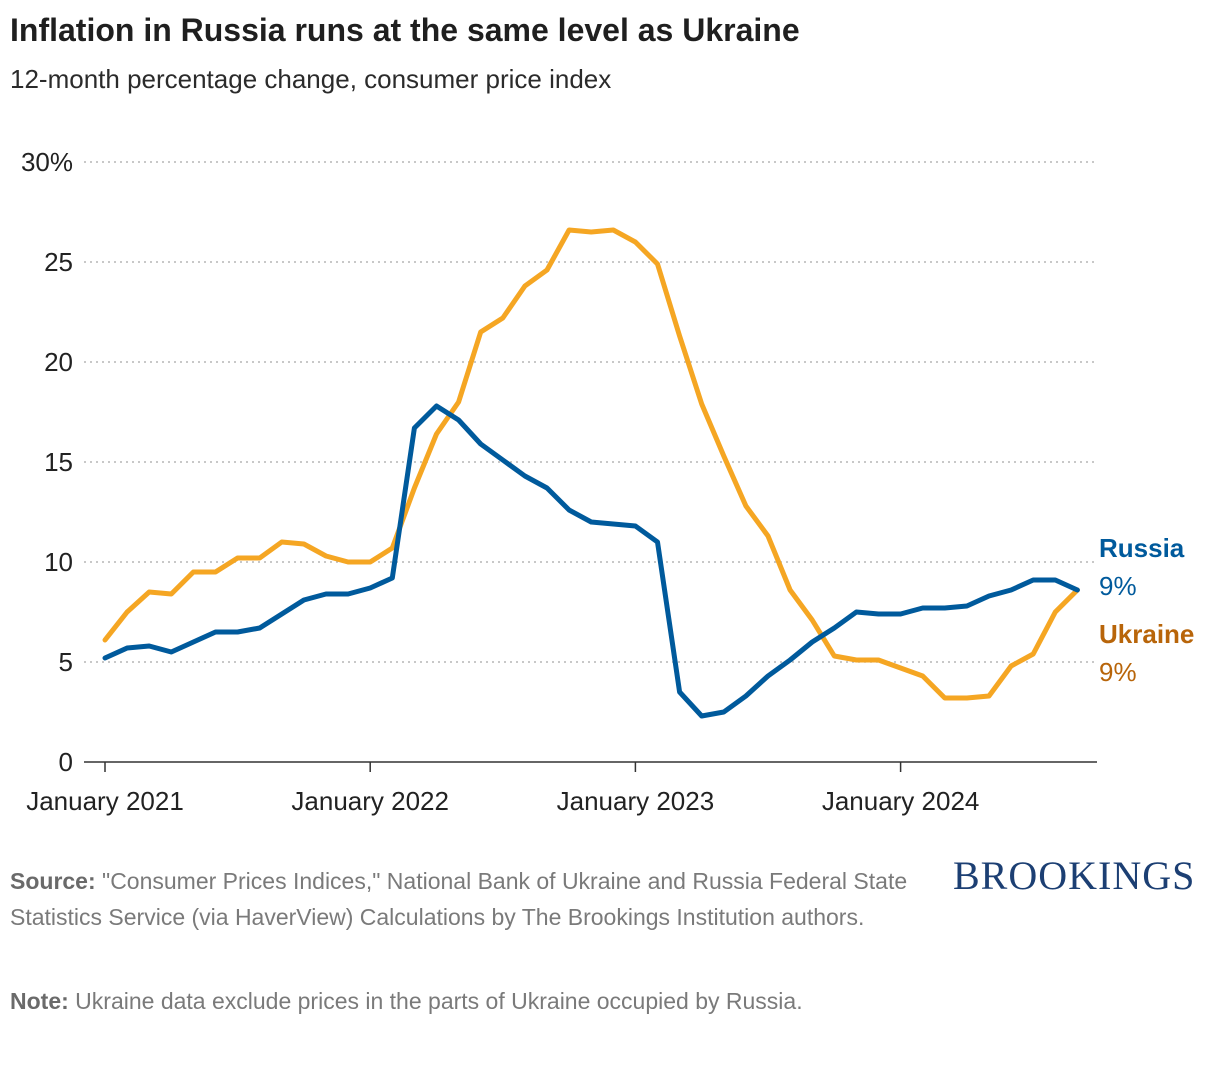  What do you see at coordinates (370, 801) in the screenshot?
I see `x-tick-label: January 2022` at bounding box center [370, 801].